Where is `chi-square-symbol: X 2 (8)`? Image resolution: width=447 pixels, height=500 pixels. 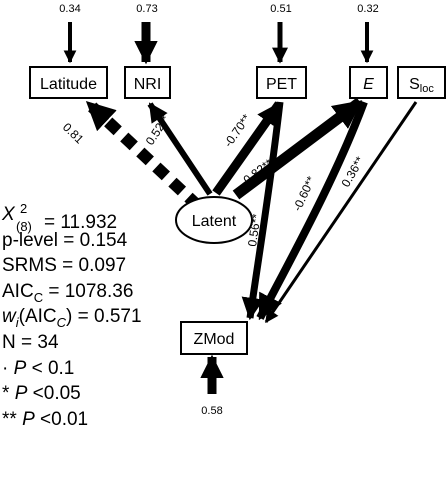
chi-square-symbol: X 2 (8) is located at coordinates (17, 217).